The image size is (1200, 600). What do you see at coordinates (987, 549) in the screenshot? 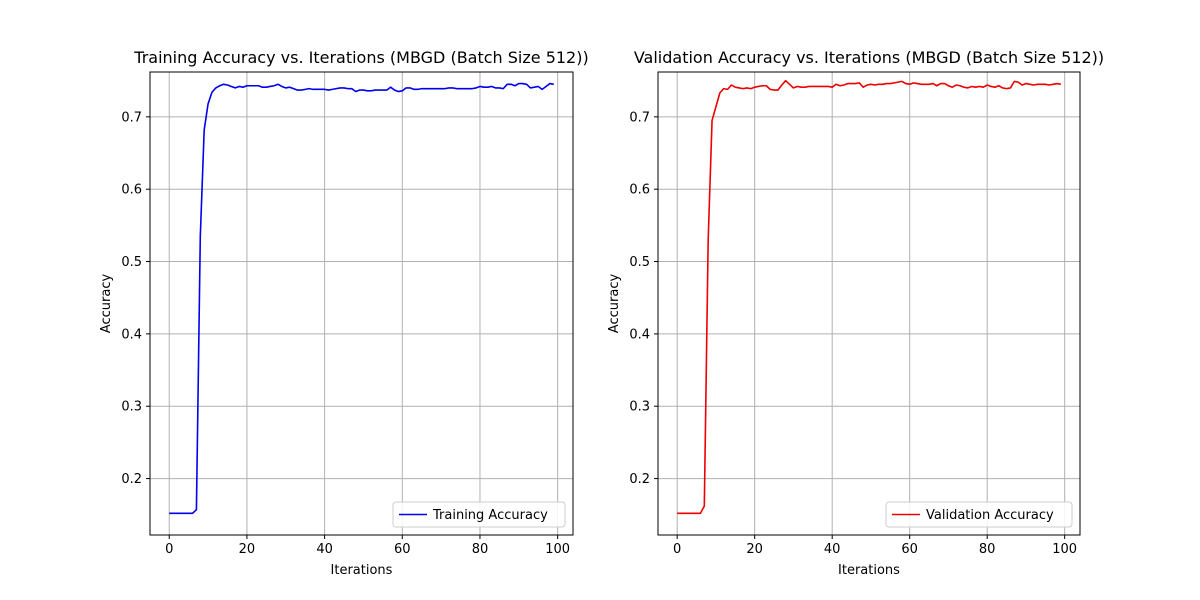
I see `validation-chart-x-tick-label: 80` at bounding box center [987, 549].